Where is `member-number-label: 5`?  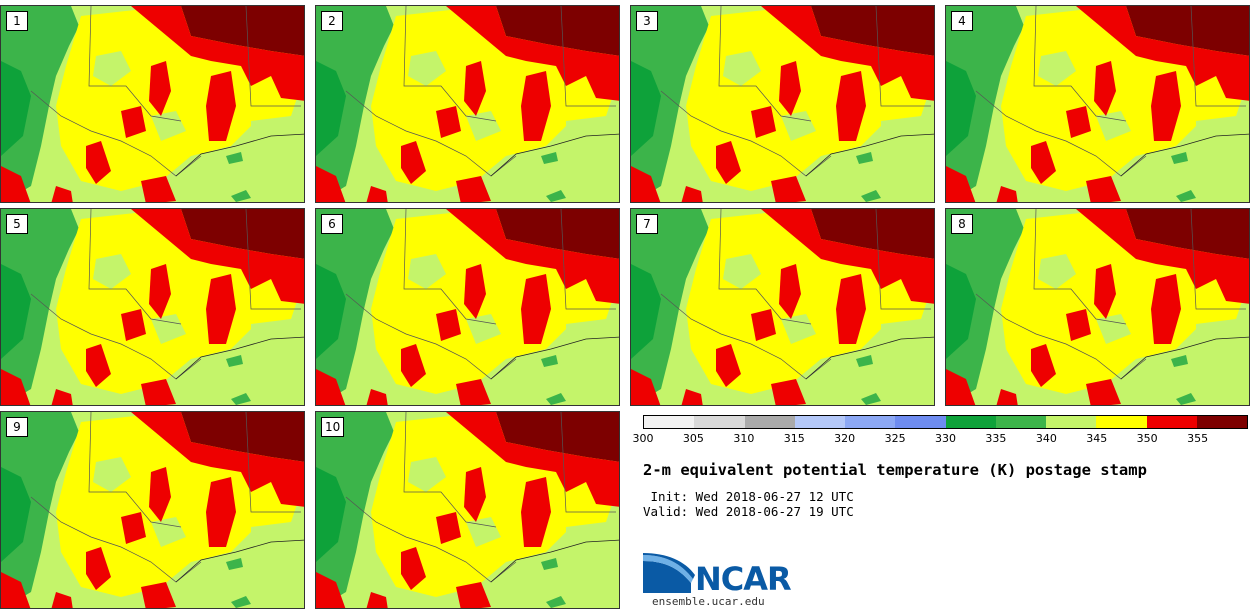 member-number-label: 5 is located at coordinates (17, 224).